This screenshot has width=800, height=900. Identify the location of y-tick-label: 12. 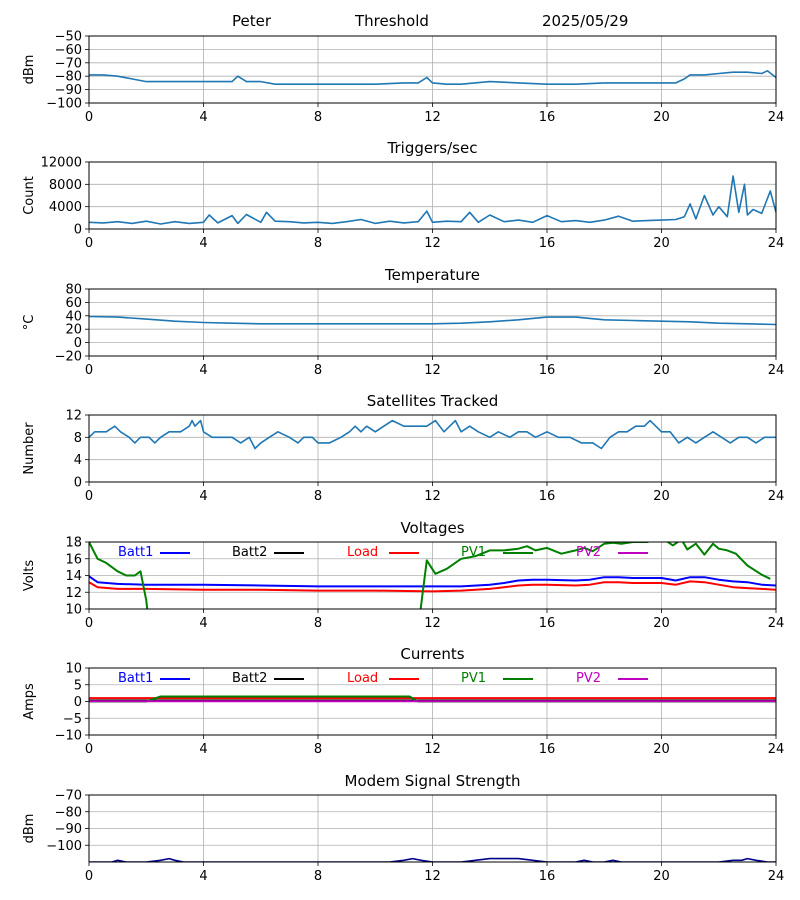
(73, 416).